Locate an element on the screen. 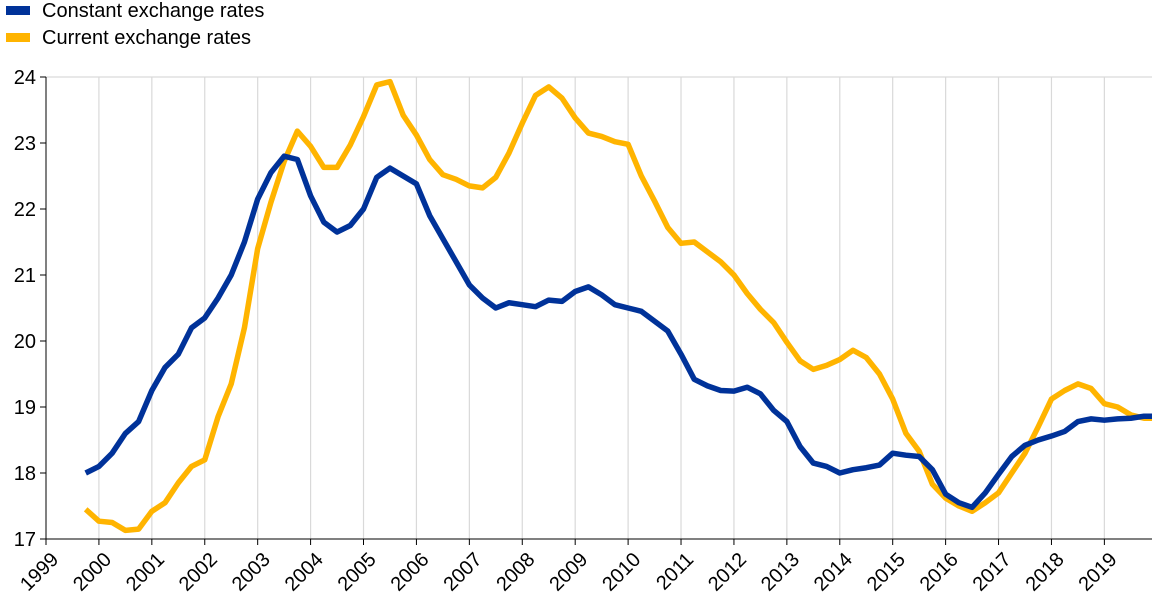 This screenshot has height=604, width=1168. y-tick-label: 21 is located at coordinates (25, 276).